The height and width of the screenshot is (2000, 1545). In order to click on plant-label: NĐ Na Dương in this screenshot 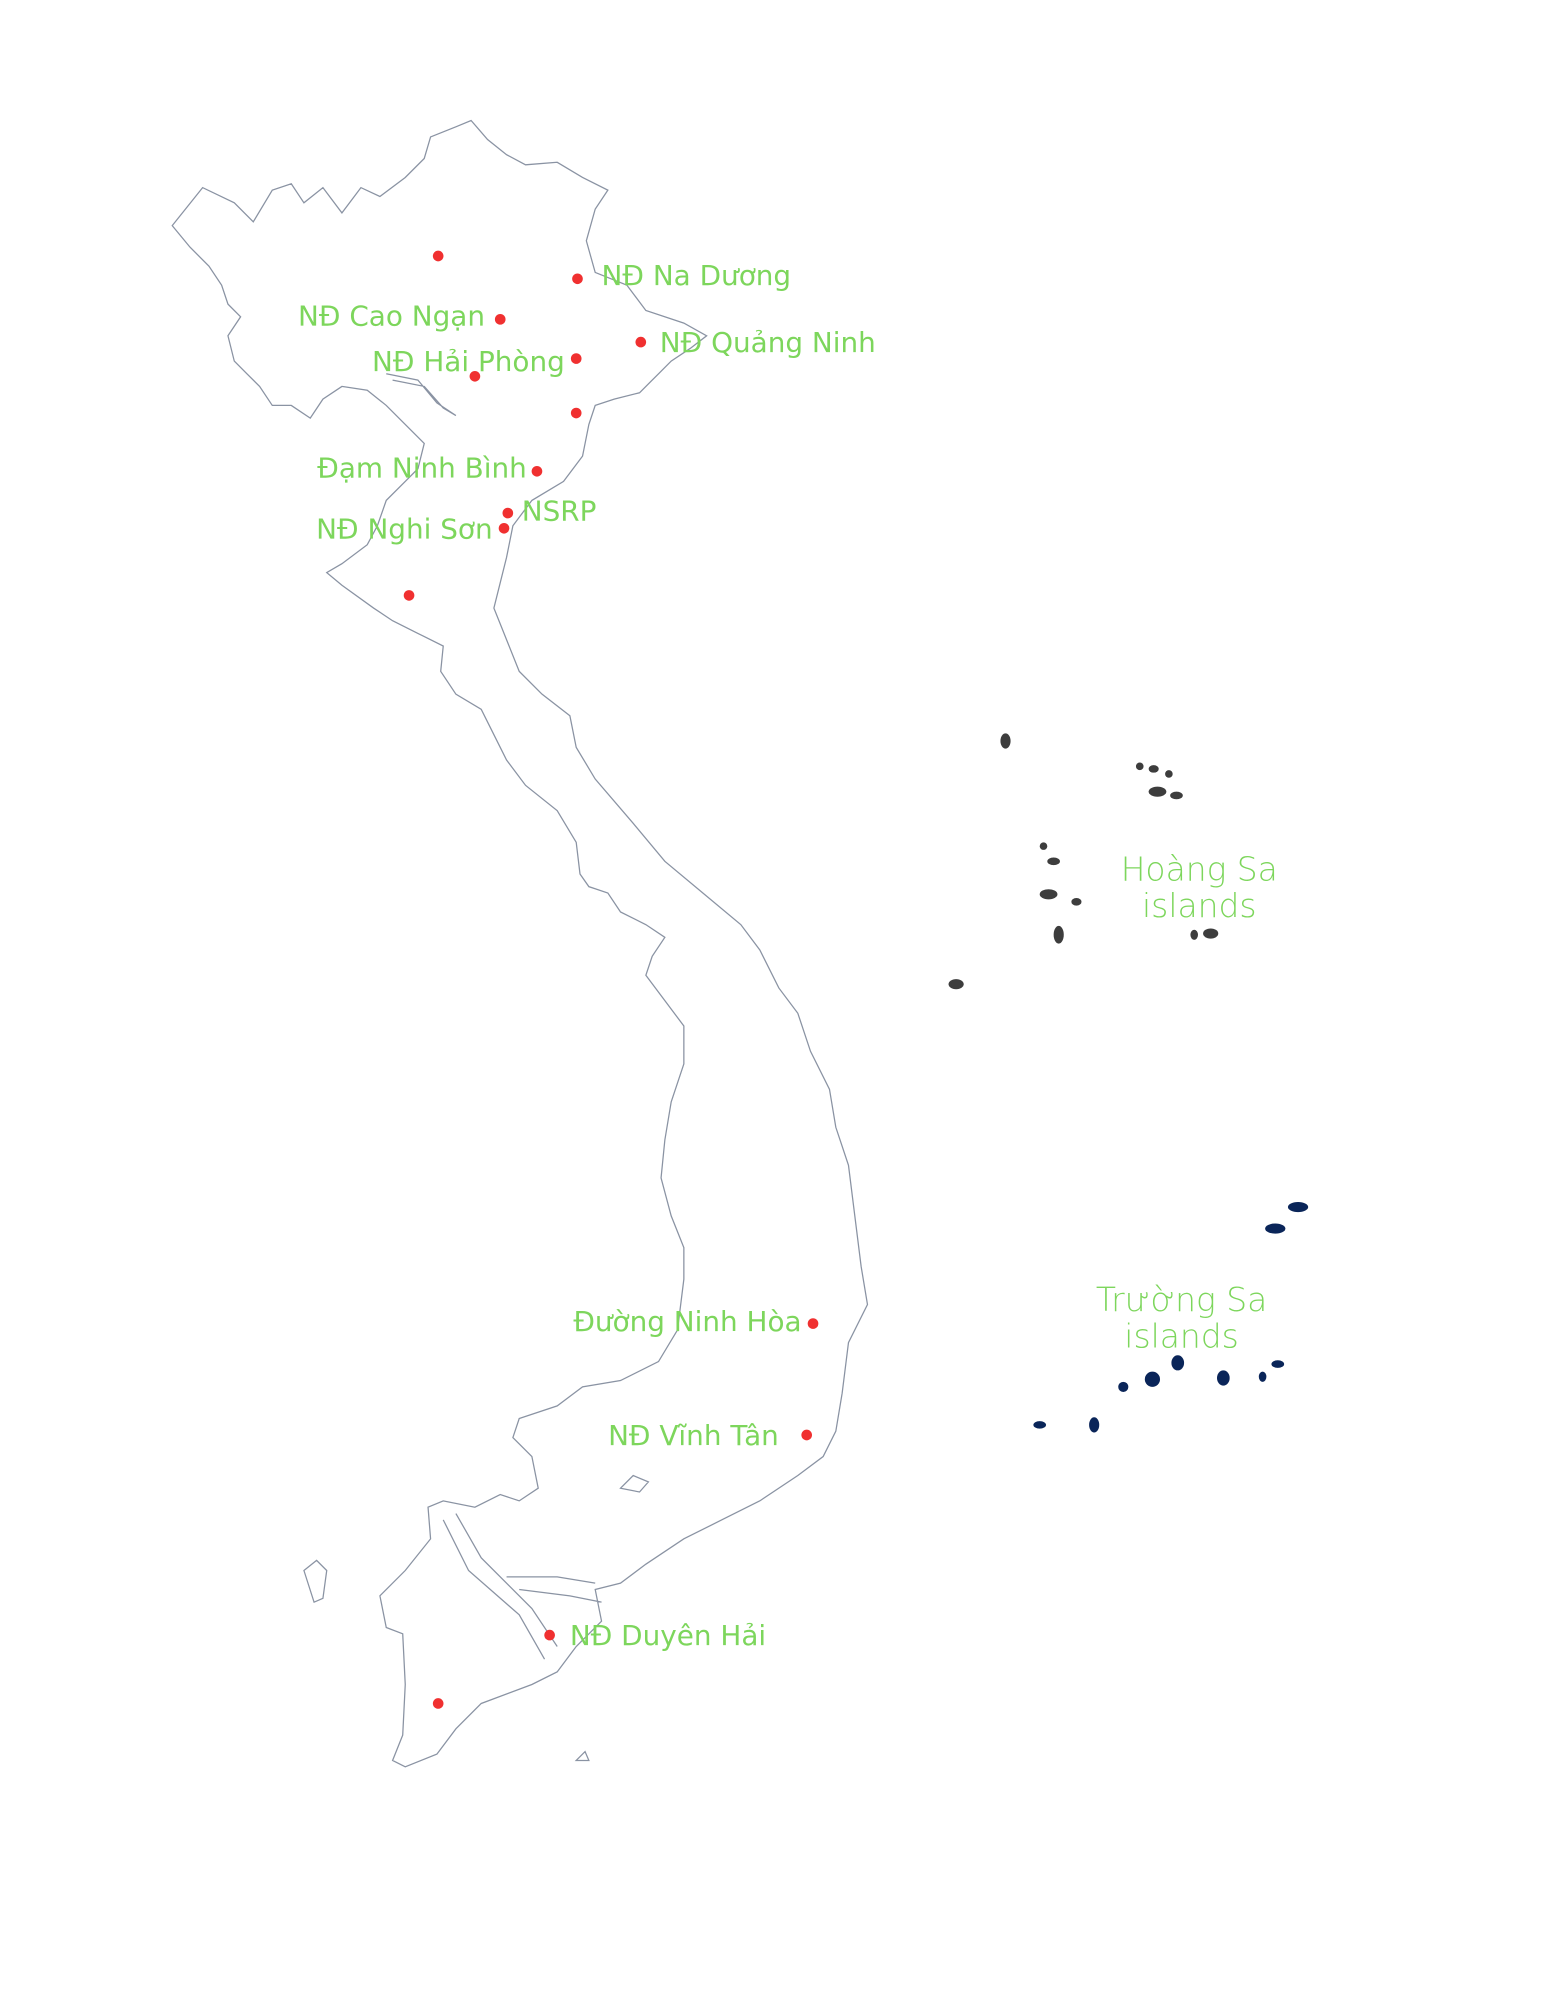, I will do `click(697, 275)`.